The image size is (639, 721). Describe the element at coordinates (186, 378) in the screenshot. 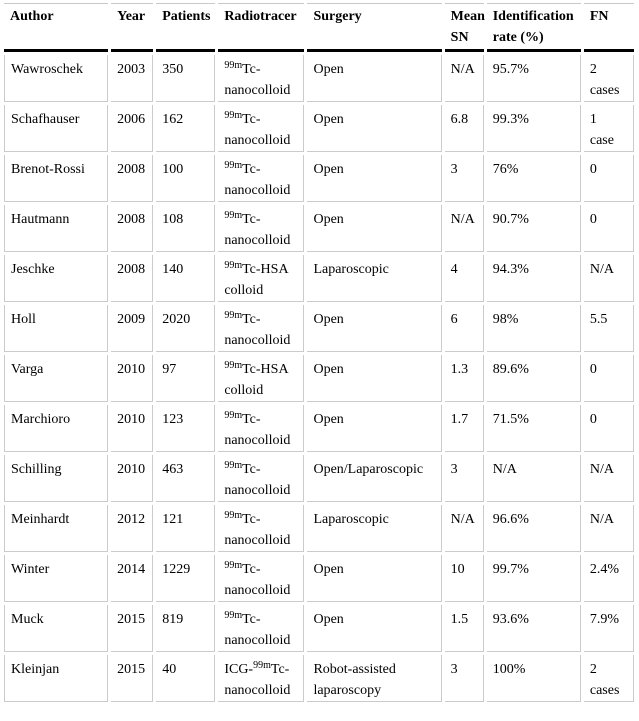

I see `cell-patients: 97` at that location.